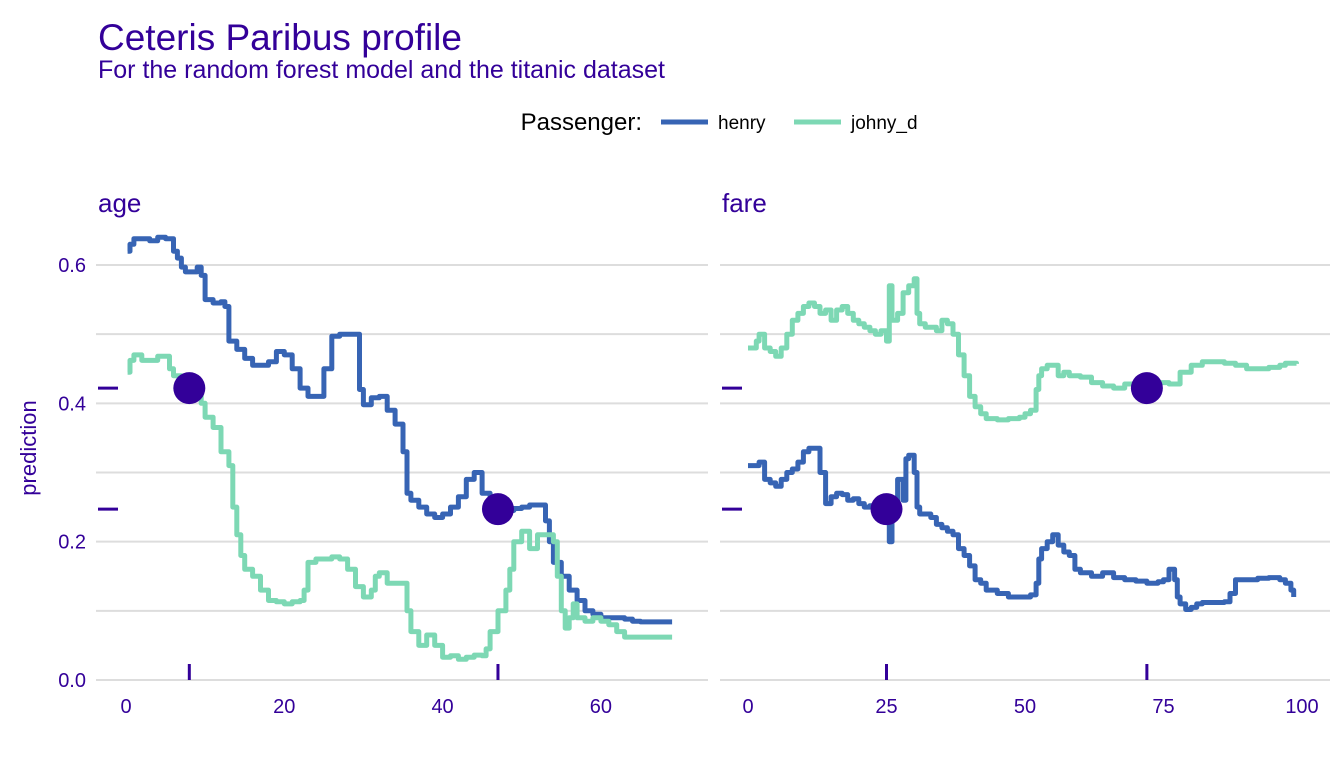 Image resolution: width=1344 pixels, height=768 pixels. What do you see at coordinates (280, 37) in the screenshot?
I see `chart-title: Ceteris Paribus profile` at bounding box center [280, 37].